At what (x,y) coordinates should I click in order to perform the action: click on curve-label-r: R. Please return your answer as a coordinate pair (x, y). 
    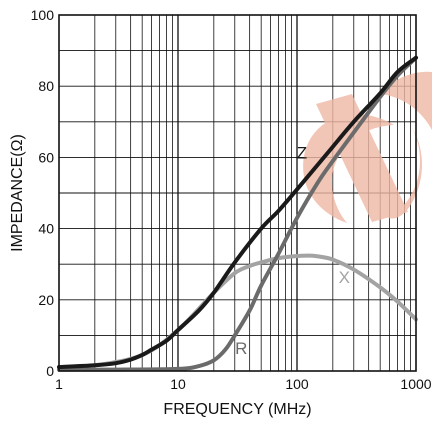
    Looking at the image, I should click on (241, 348).